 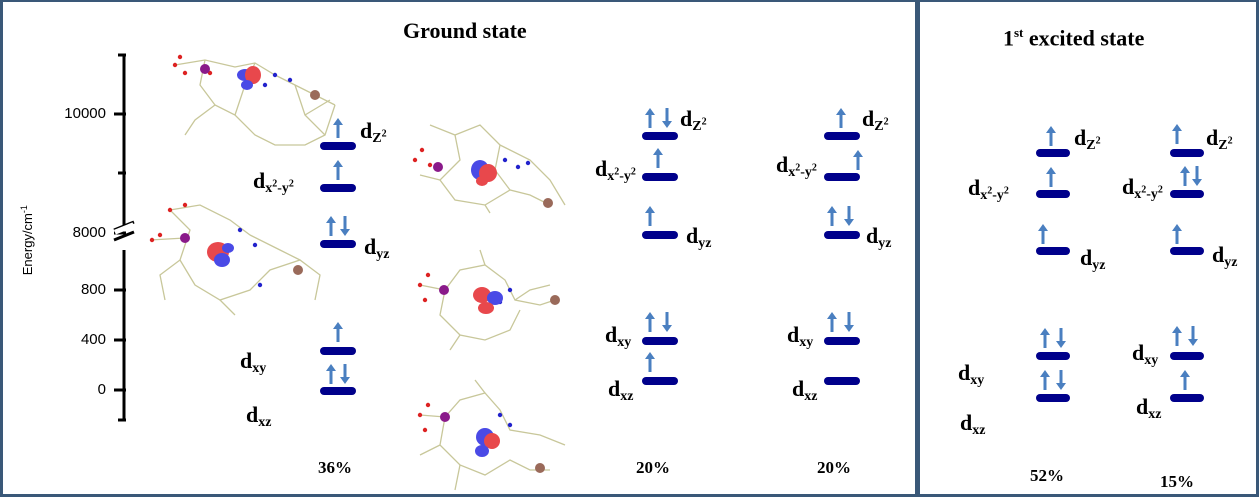 What do you see at coordinates (842, 381) in the screenshot?
I see `level-col3-dxz` at bounding box center [842, 381].